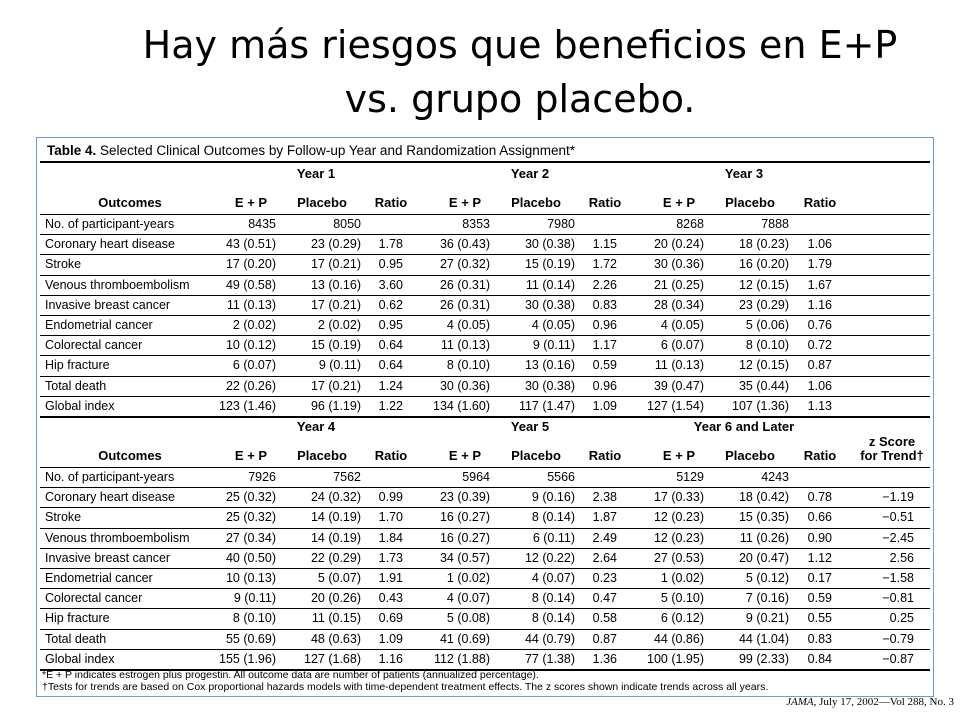  I want to click on table-cell: 4 (0.05), so click(468, 325).